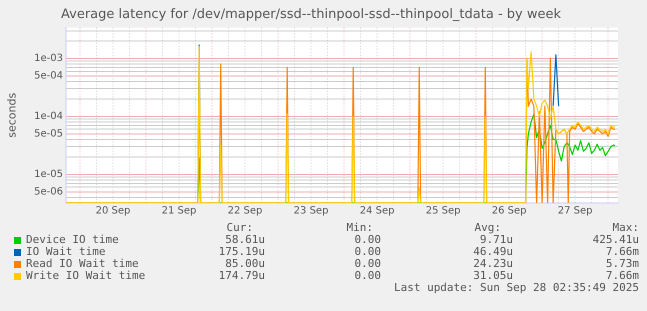 This screenshot has width=647, height=311. Describe the element at coordinates (48, 134) in the screenshot. I see `y-tick-label: 5e-05` at that location.